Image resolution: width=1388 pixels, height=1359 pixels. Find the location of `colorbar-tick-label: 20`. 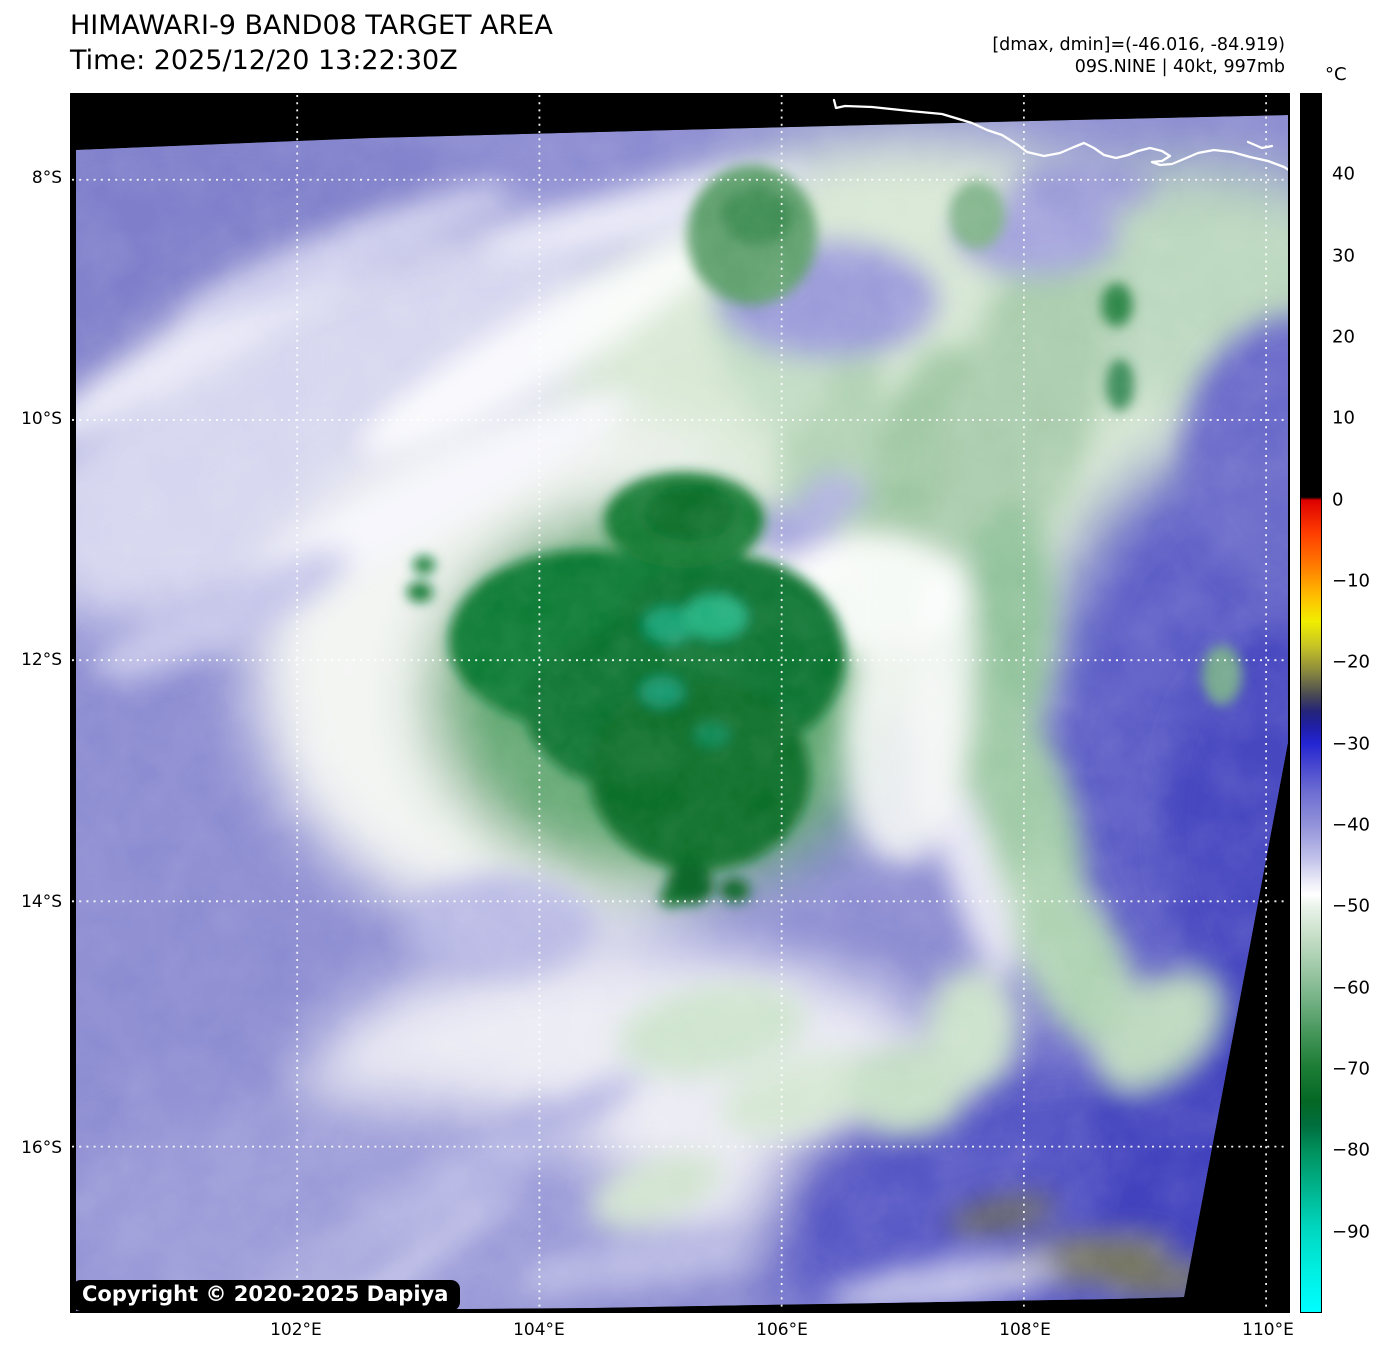

colorbar-tick-label: 20 is located at coordinates (1343, 337).